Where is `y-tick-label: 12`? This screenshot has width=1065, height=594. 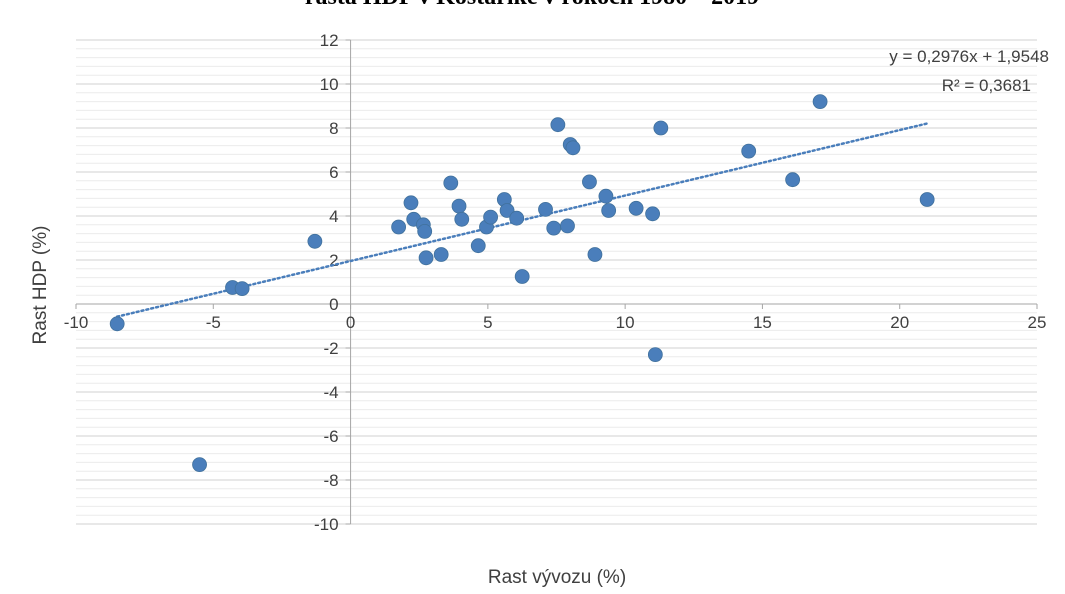
y-tick-label: 12 is located at coordinates (329, 40).